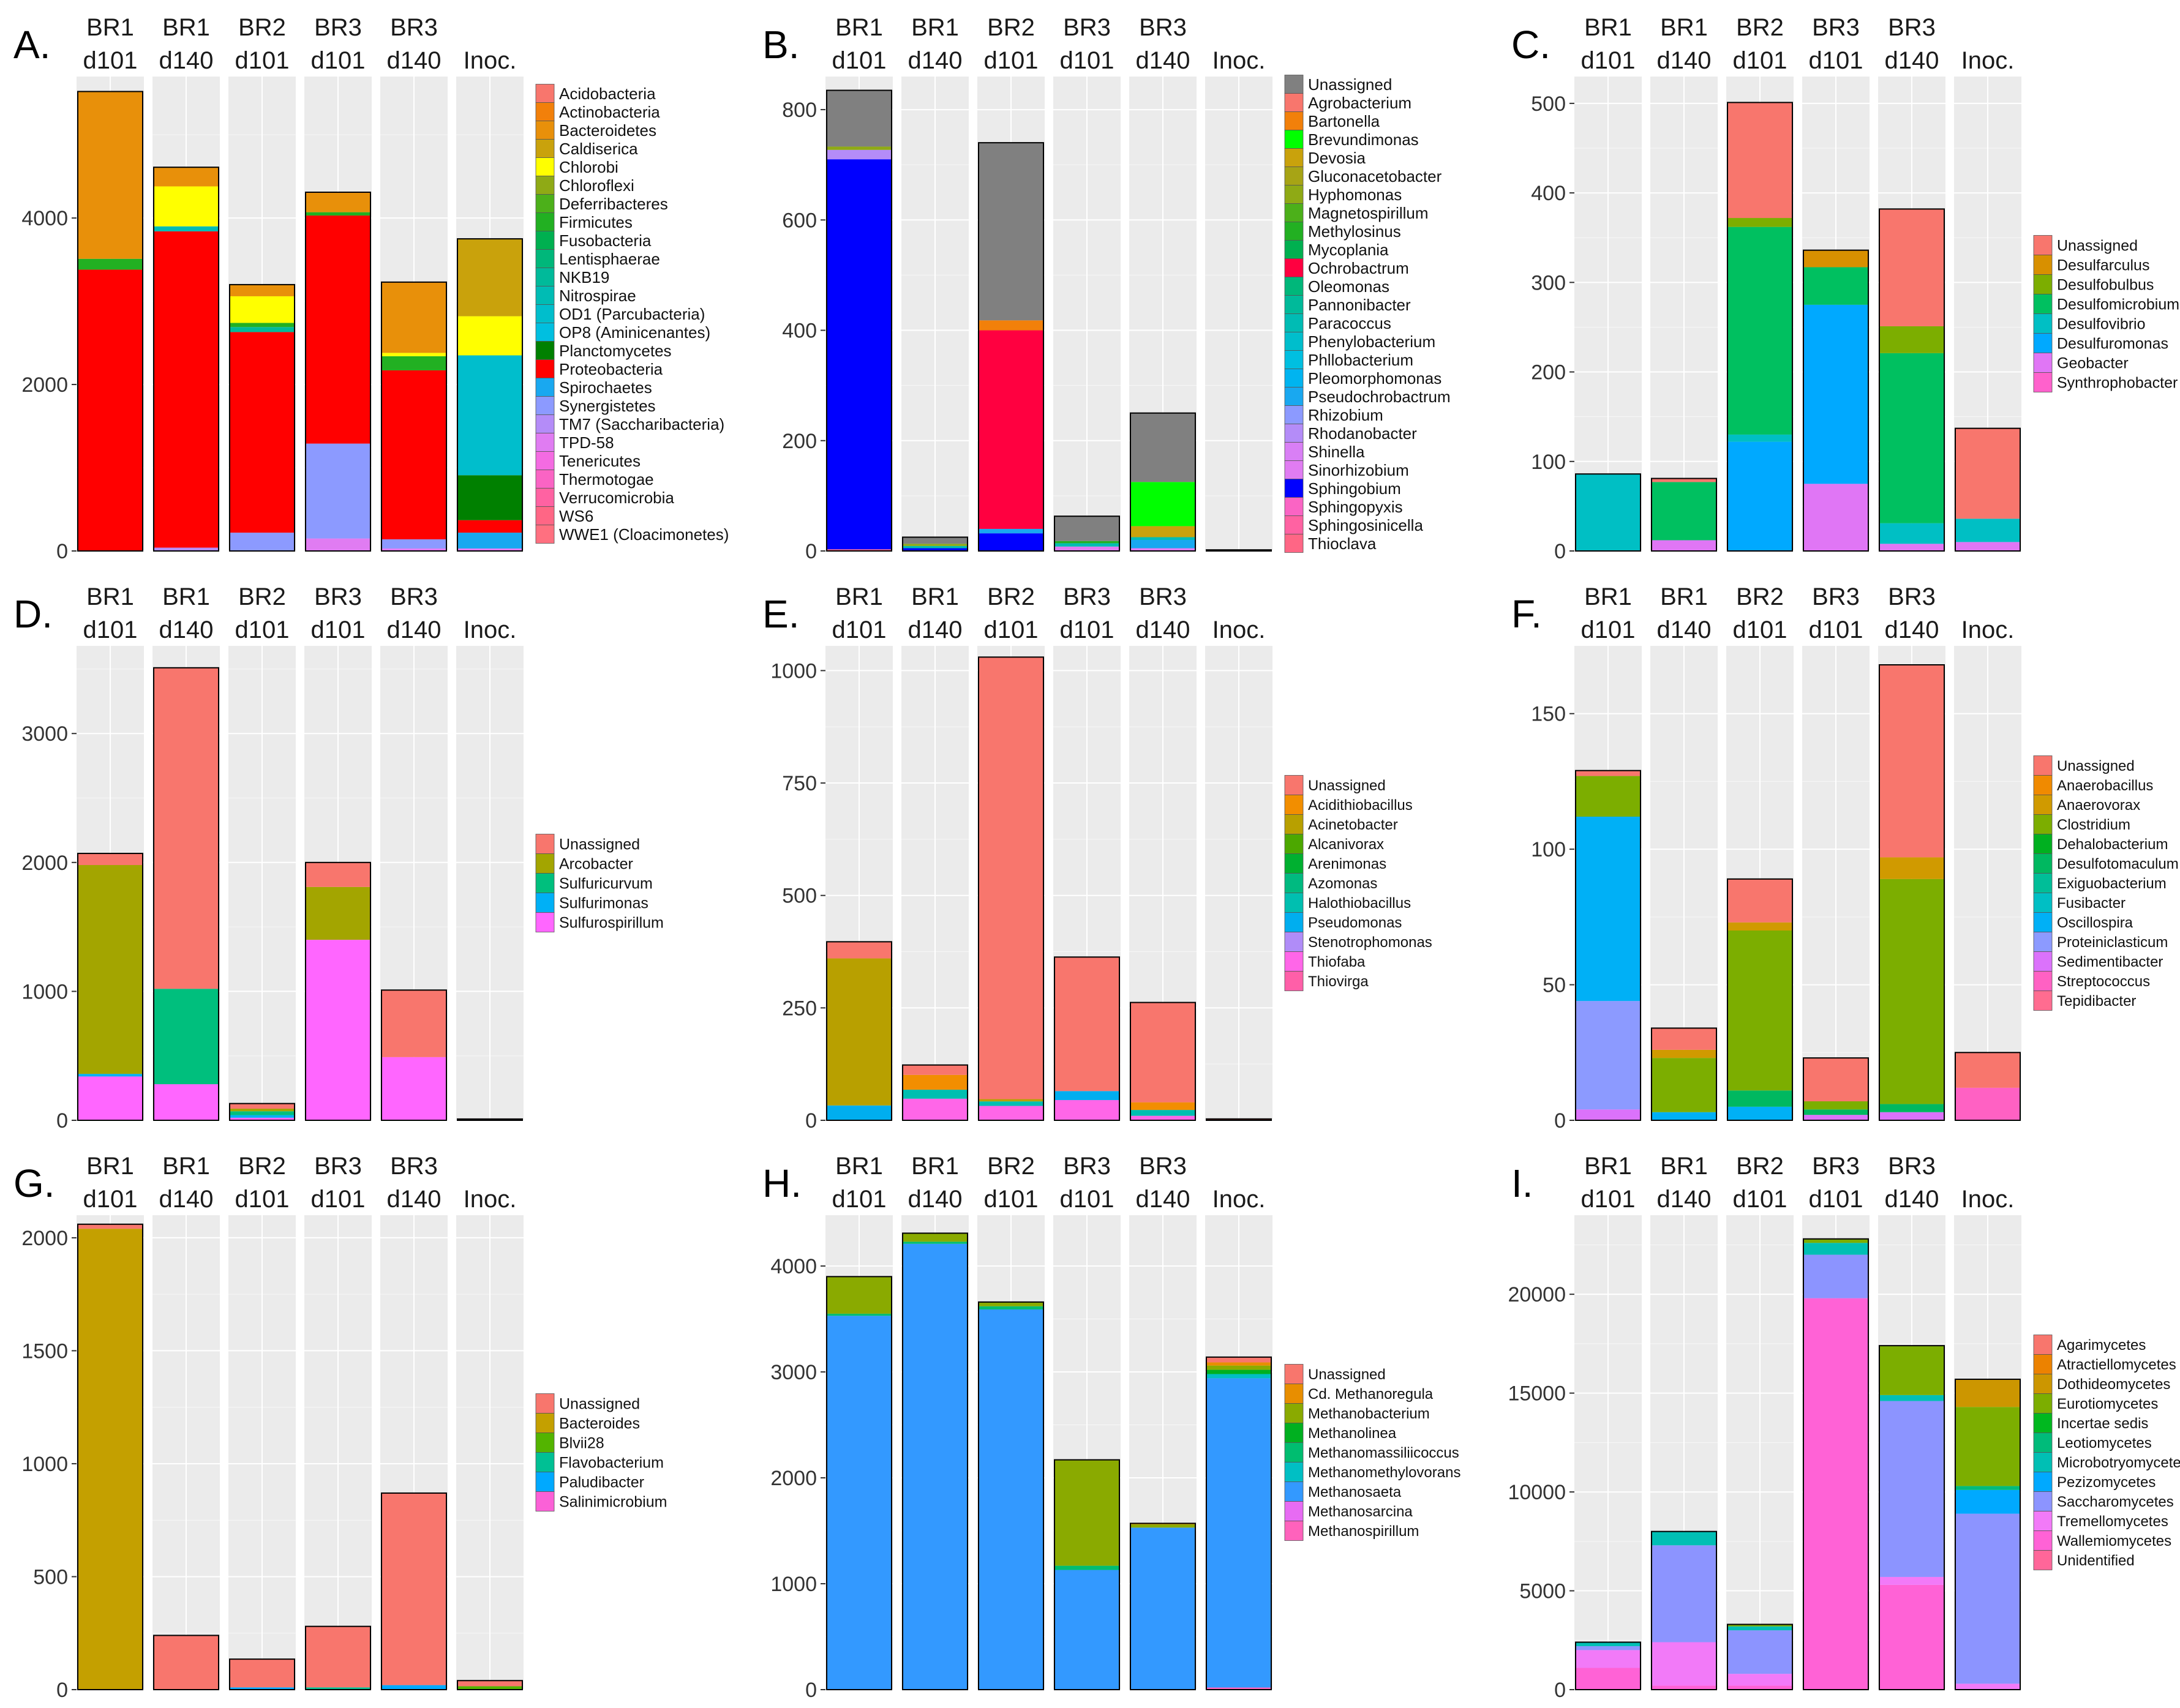 The image size is (2180, 1708). Describe the element at coordinates (1526, 614) in the screenshot. I see `panel-label: F.` at that location.